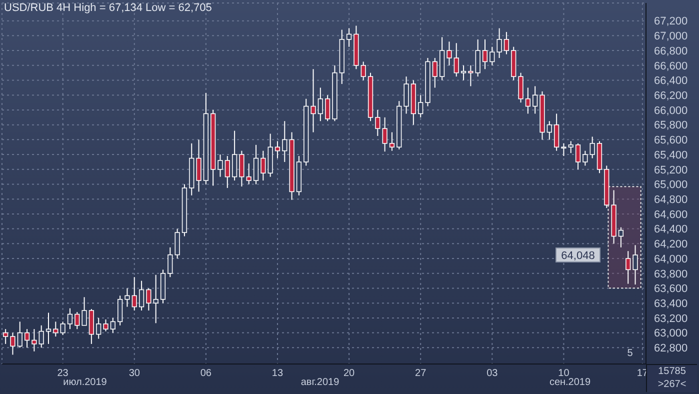 The height and width of the screenshot is (394, 699). What do you see at coordinates (672, 384) in the screenshot?
I see `text: >267<` at bounding box center [672, 384].